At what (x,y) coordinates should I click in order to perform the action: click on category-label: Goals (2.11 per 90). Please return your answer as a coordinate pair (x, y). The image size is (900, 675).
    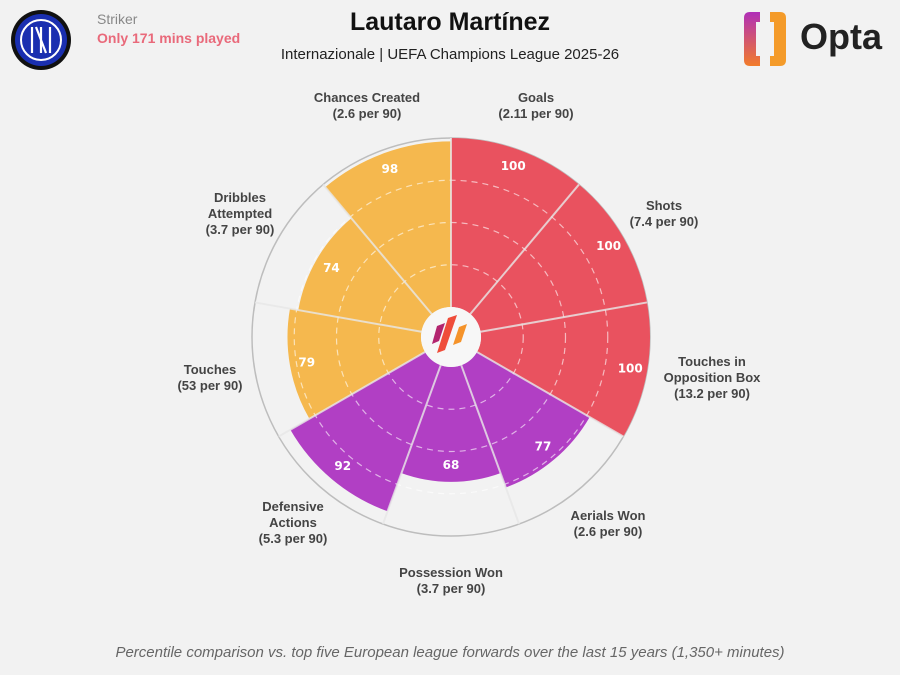
    Looking at the image, I should click on (535, 106).